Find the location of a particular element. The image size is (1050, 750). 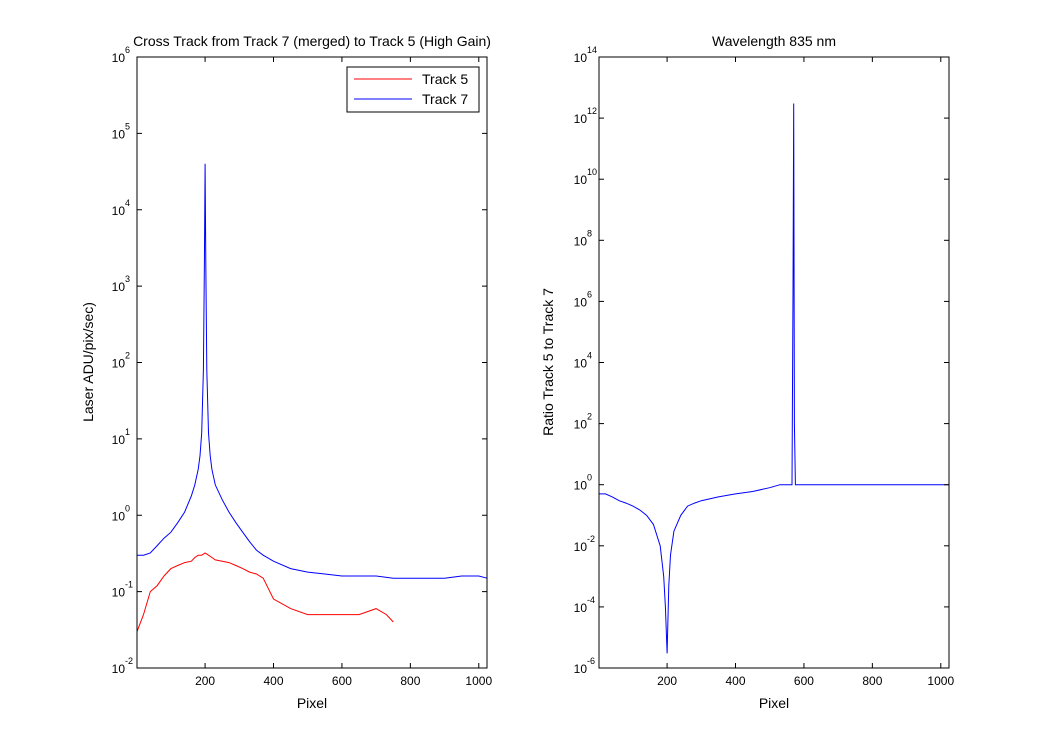

legend-label-track-7: Track 7 is located at coordinates (445, 99).